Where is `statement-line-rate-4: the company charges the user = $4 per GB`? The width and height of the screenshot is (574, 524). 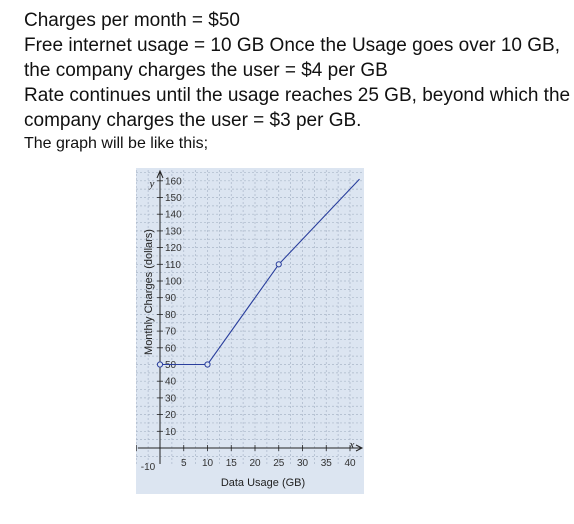 statement-line-rate-4: the company charges the user = $4 per GB is located at coordinates (206, 70).